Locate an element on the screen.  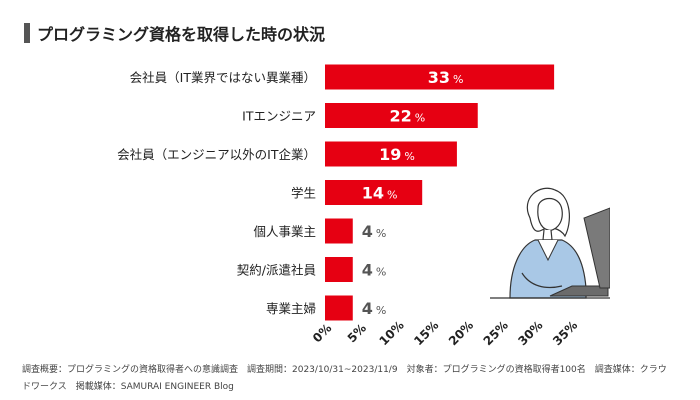
category-label: 個人事業主 is located at coordinates (284, 231).